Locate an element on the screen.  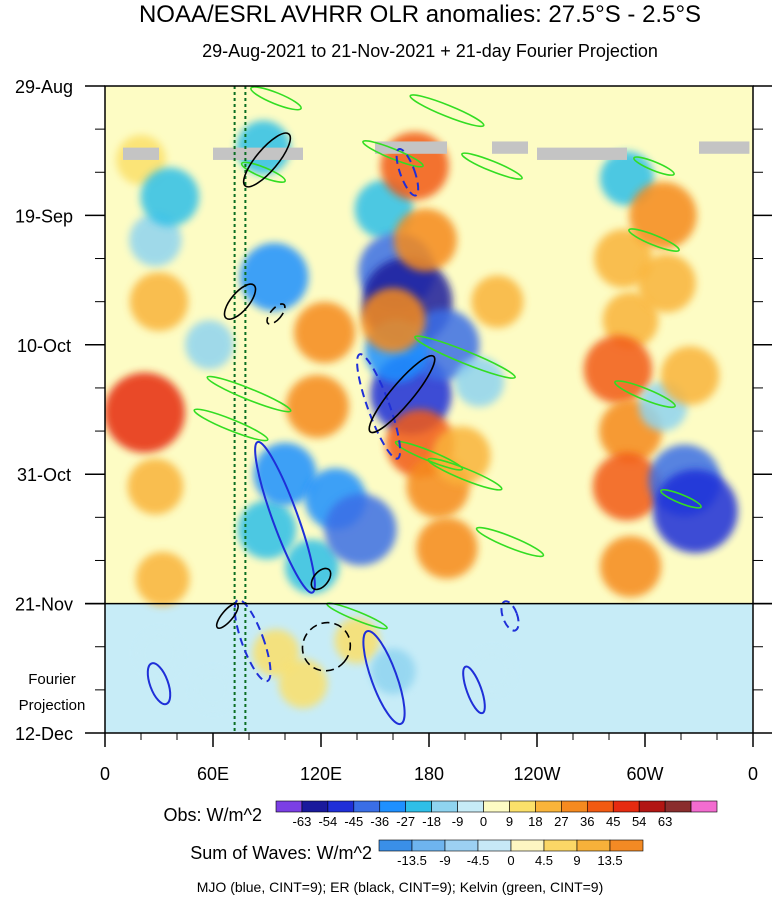
waves-colorbar-tick-label: 4.5 is located at coordinates (544, 860).